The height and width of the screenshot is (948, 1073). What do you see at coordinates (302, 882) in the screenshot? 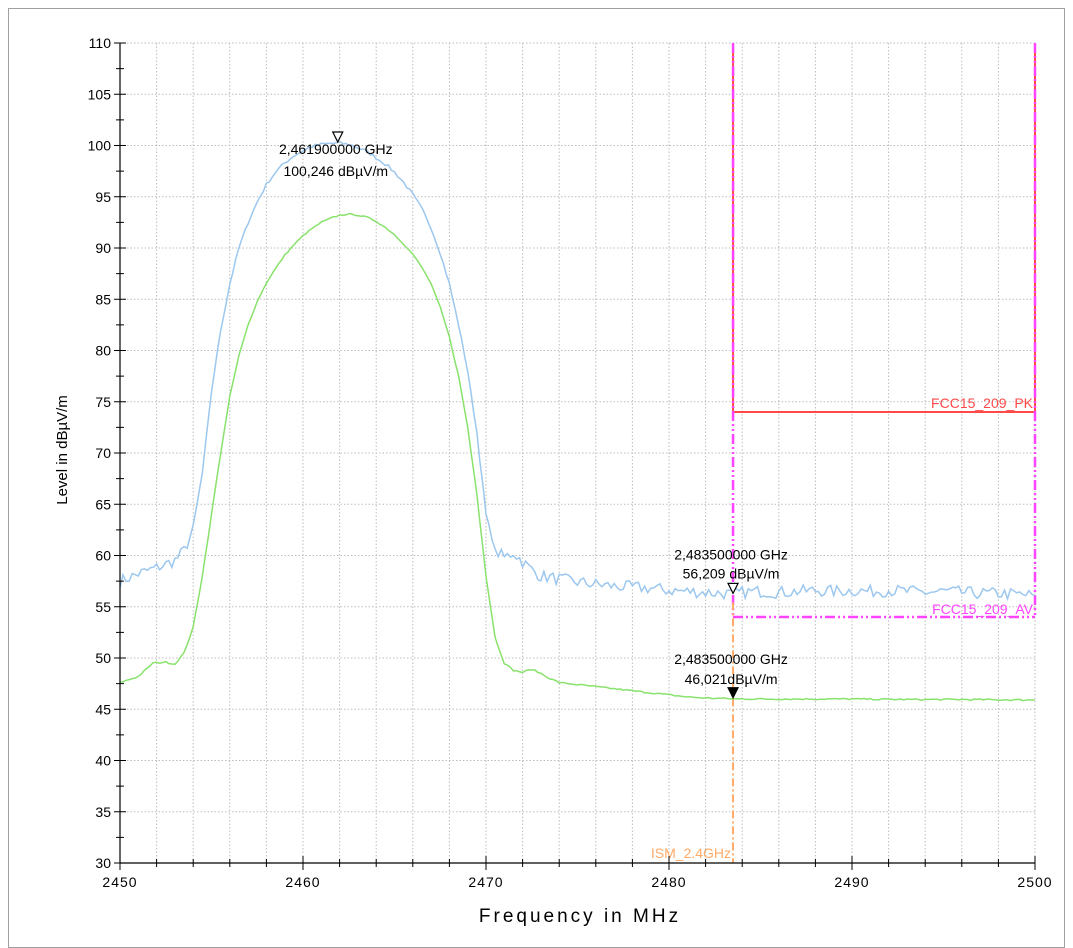
I see `x-tick-label: 2460` at bounding box center [302, 882].